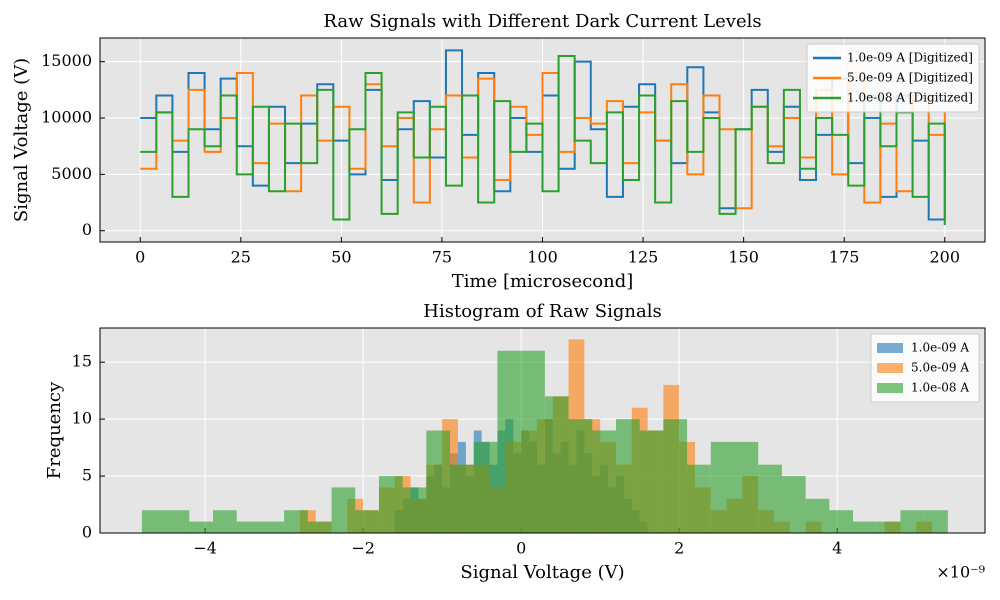 This screenshot has width=1000, height=600. I want to click on y-tick-label: 10000, so click(66, 117).